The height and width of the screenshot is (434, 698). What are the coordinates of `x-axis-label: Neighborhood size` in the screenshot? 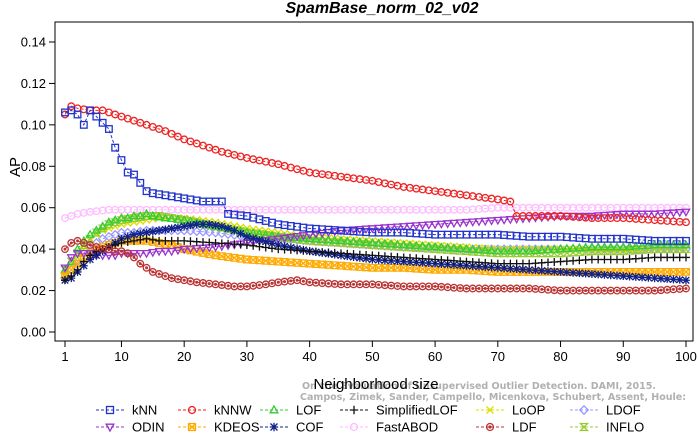 It's located at (375, 384).